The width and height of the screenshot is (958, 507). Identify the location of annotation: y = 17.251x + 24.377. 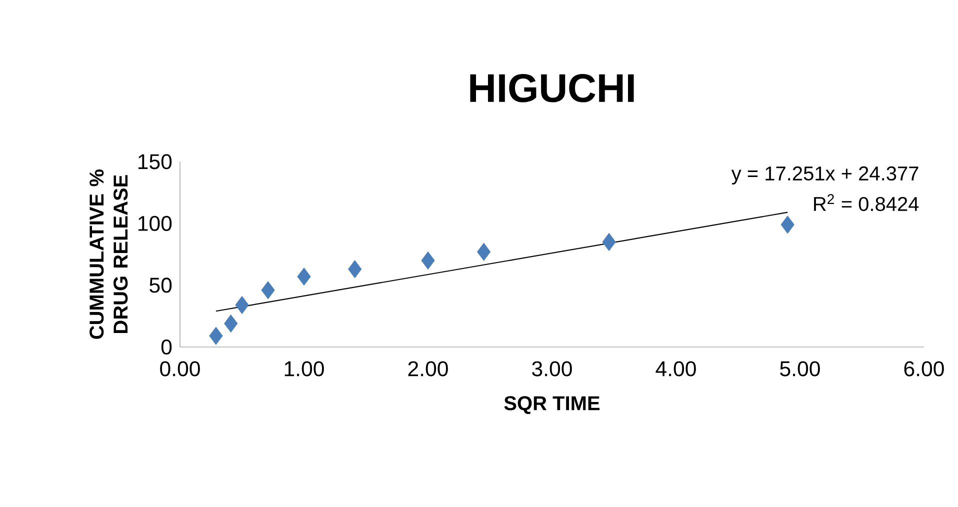
(824, 175).